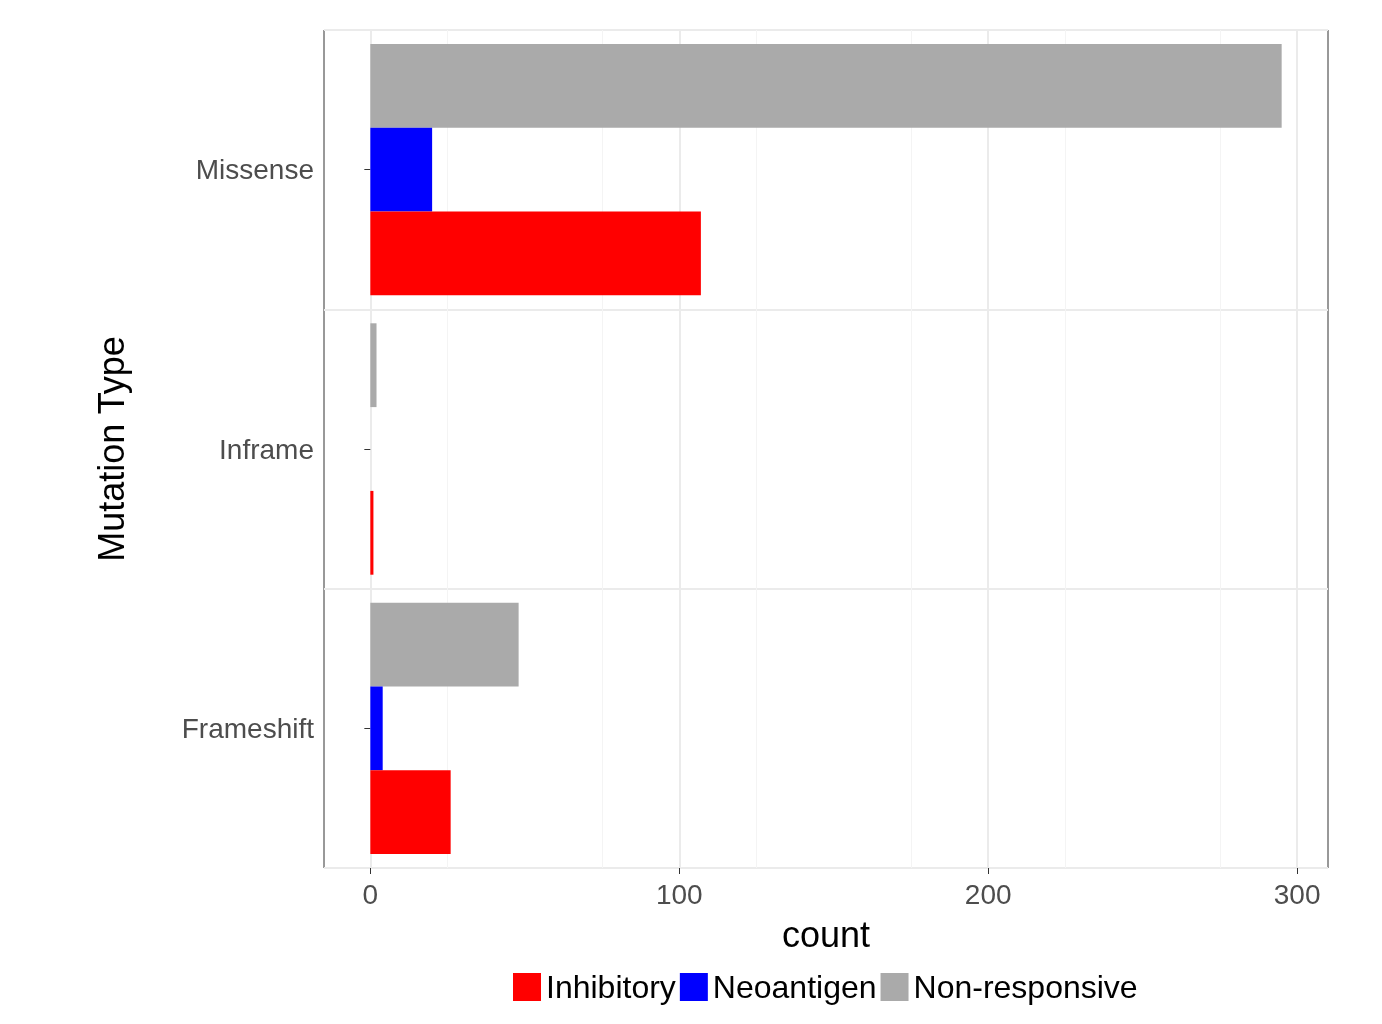 The height and width of the screenshot is (1024, 1382). I want to click on x-axis-title: count, so click(826, 934).